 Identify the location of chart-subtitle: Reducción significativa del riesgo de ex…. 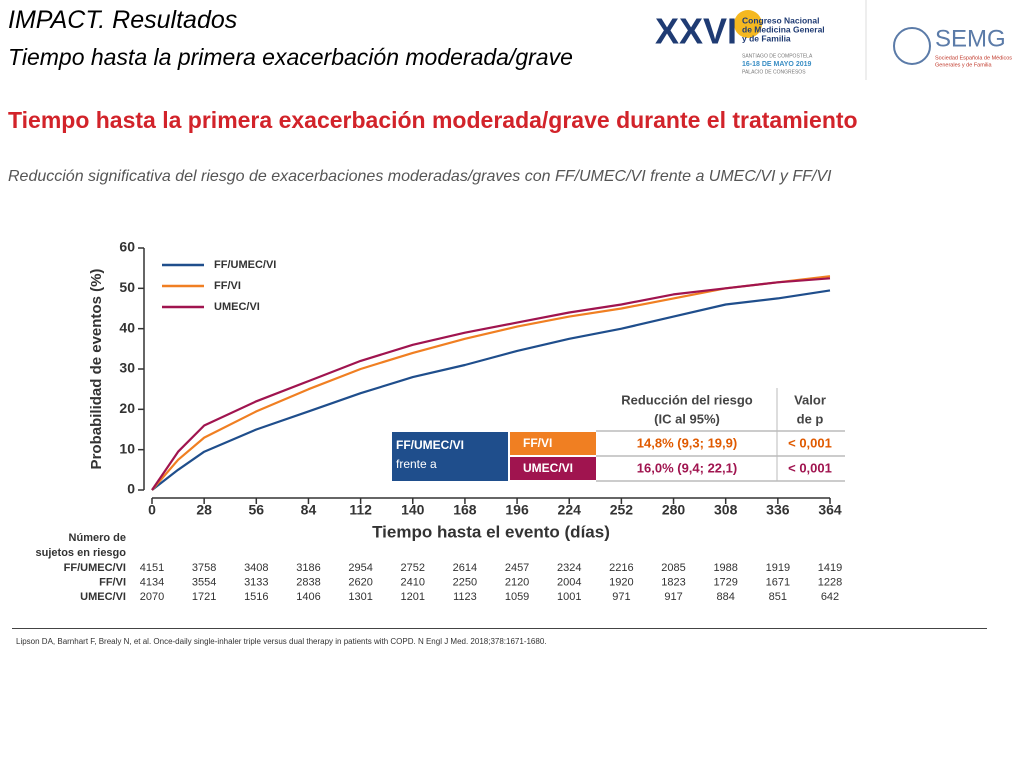
(420, 176).